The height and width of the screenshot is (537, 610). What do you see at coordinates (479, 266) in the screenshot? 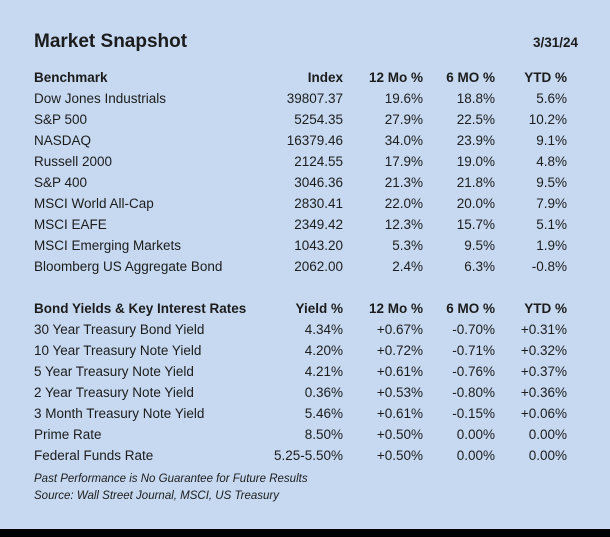
I see `row-value: 6.3%` at bounding box center [479, 266].